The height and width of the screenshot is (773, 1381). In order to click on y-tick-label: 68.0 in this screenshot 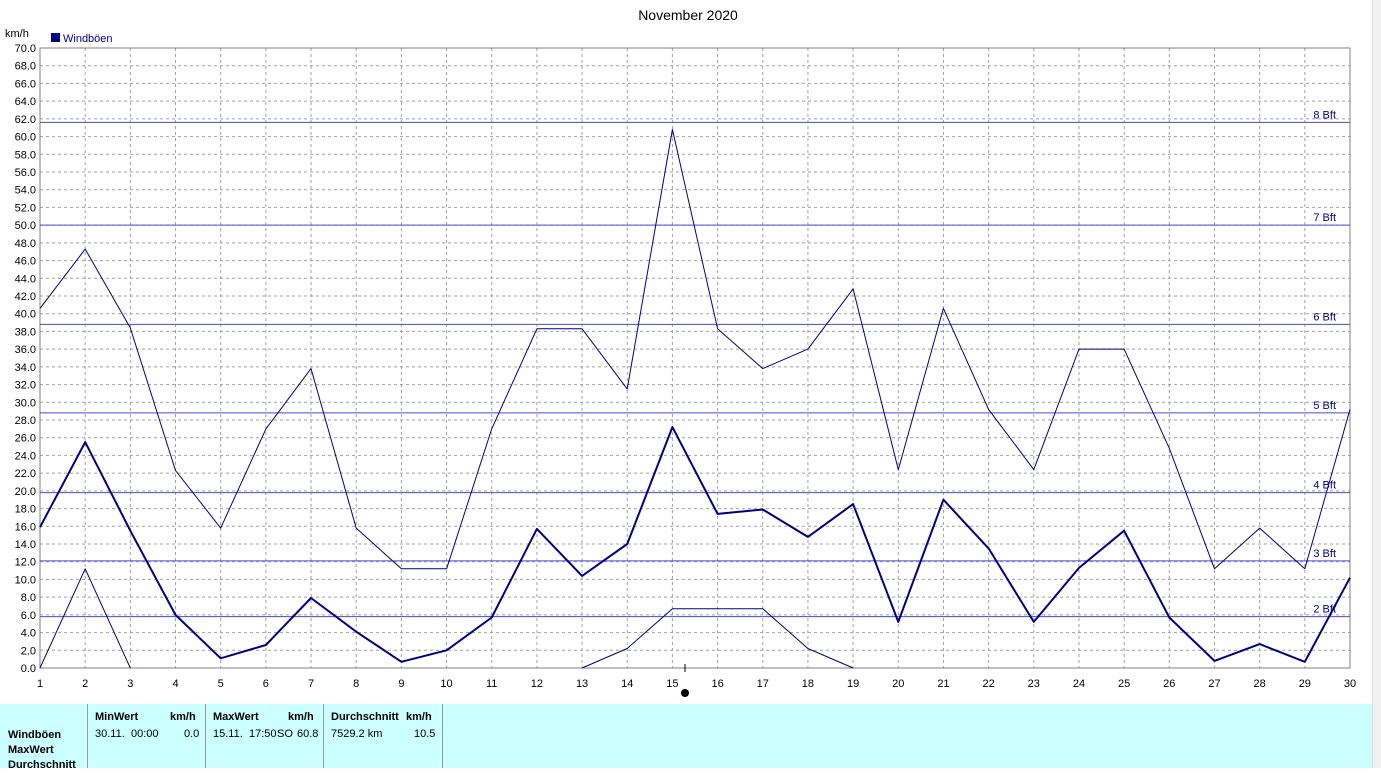, I will do `click(25, 67)`.